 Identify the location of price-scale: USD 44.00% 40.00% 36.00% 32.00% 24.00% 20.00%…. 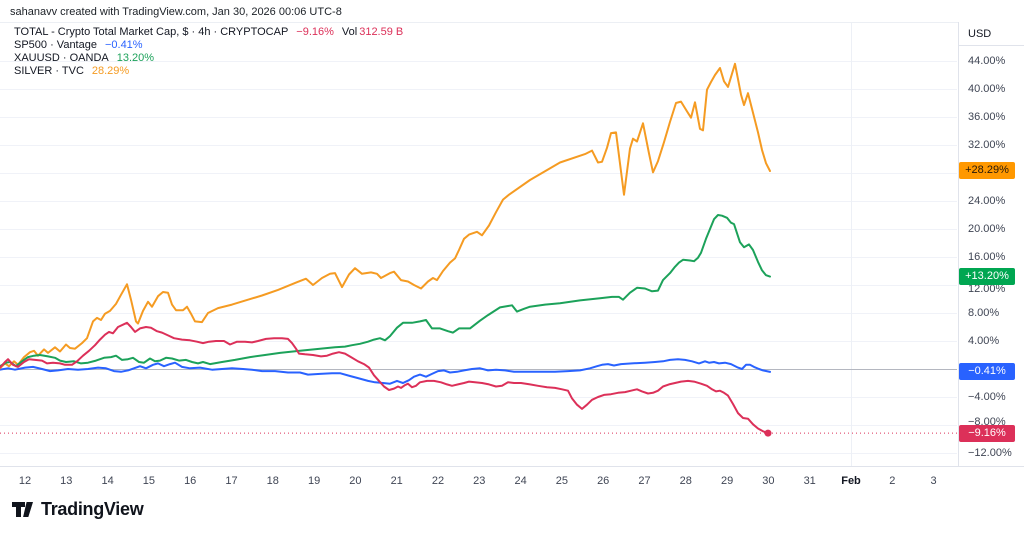
(991, 244).